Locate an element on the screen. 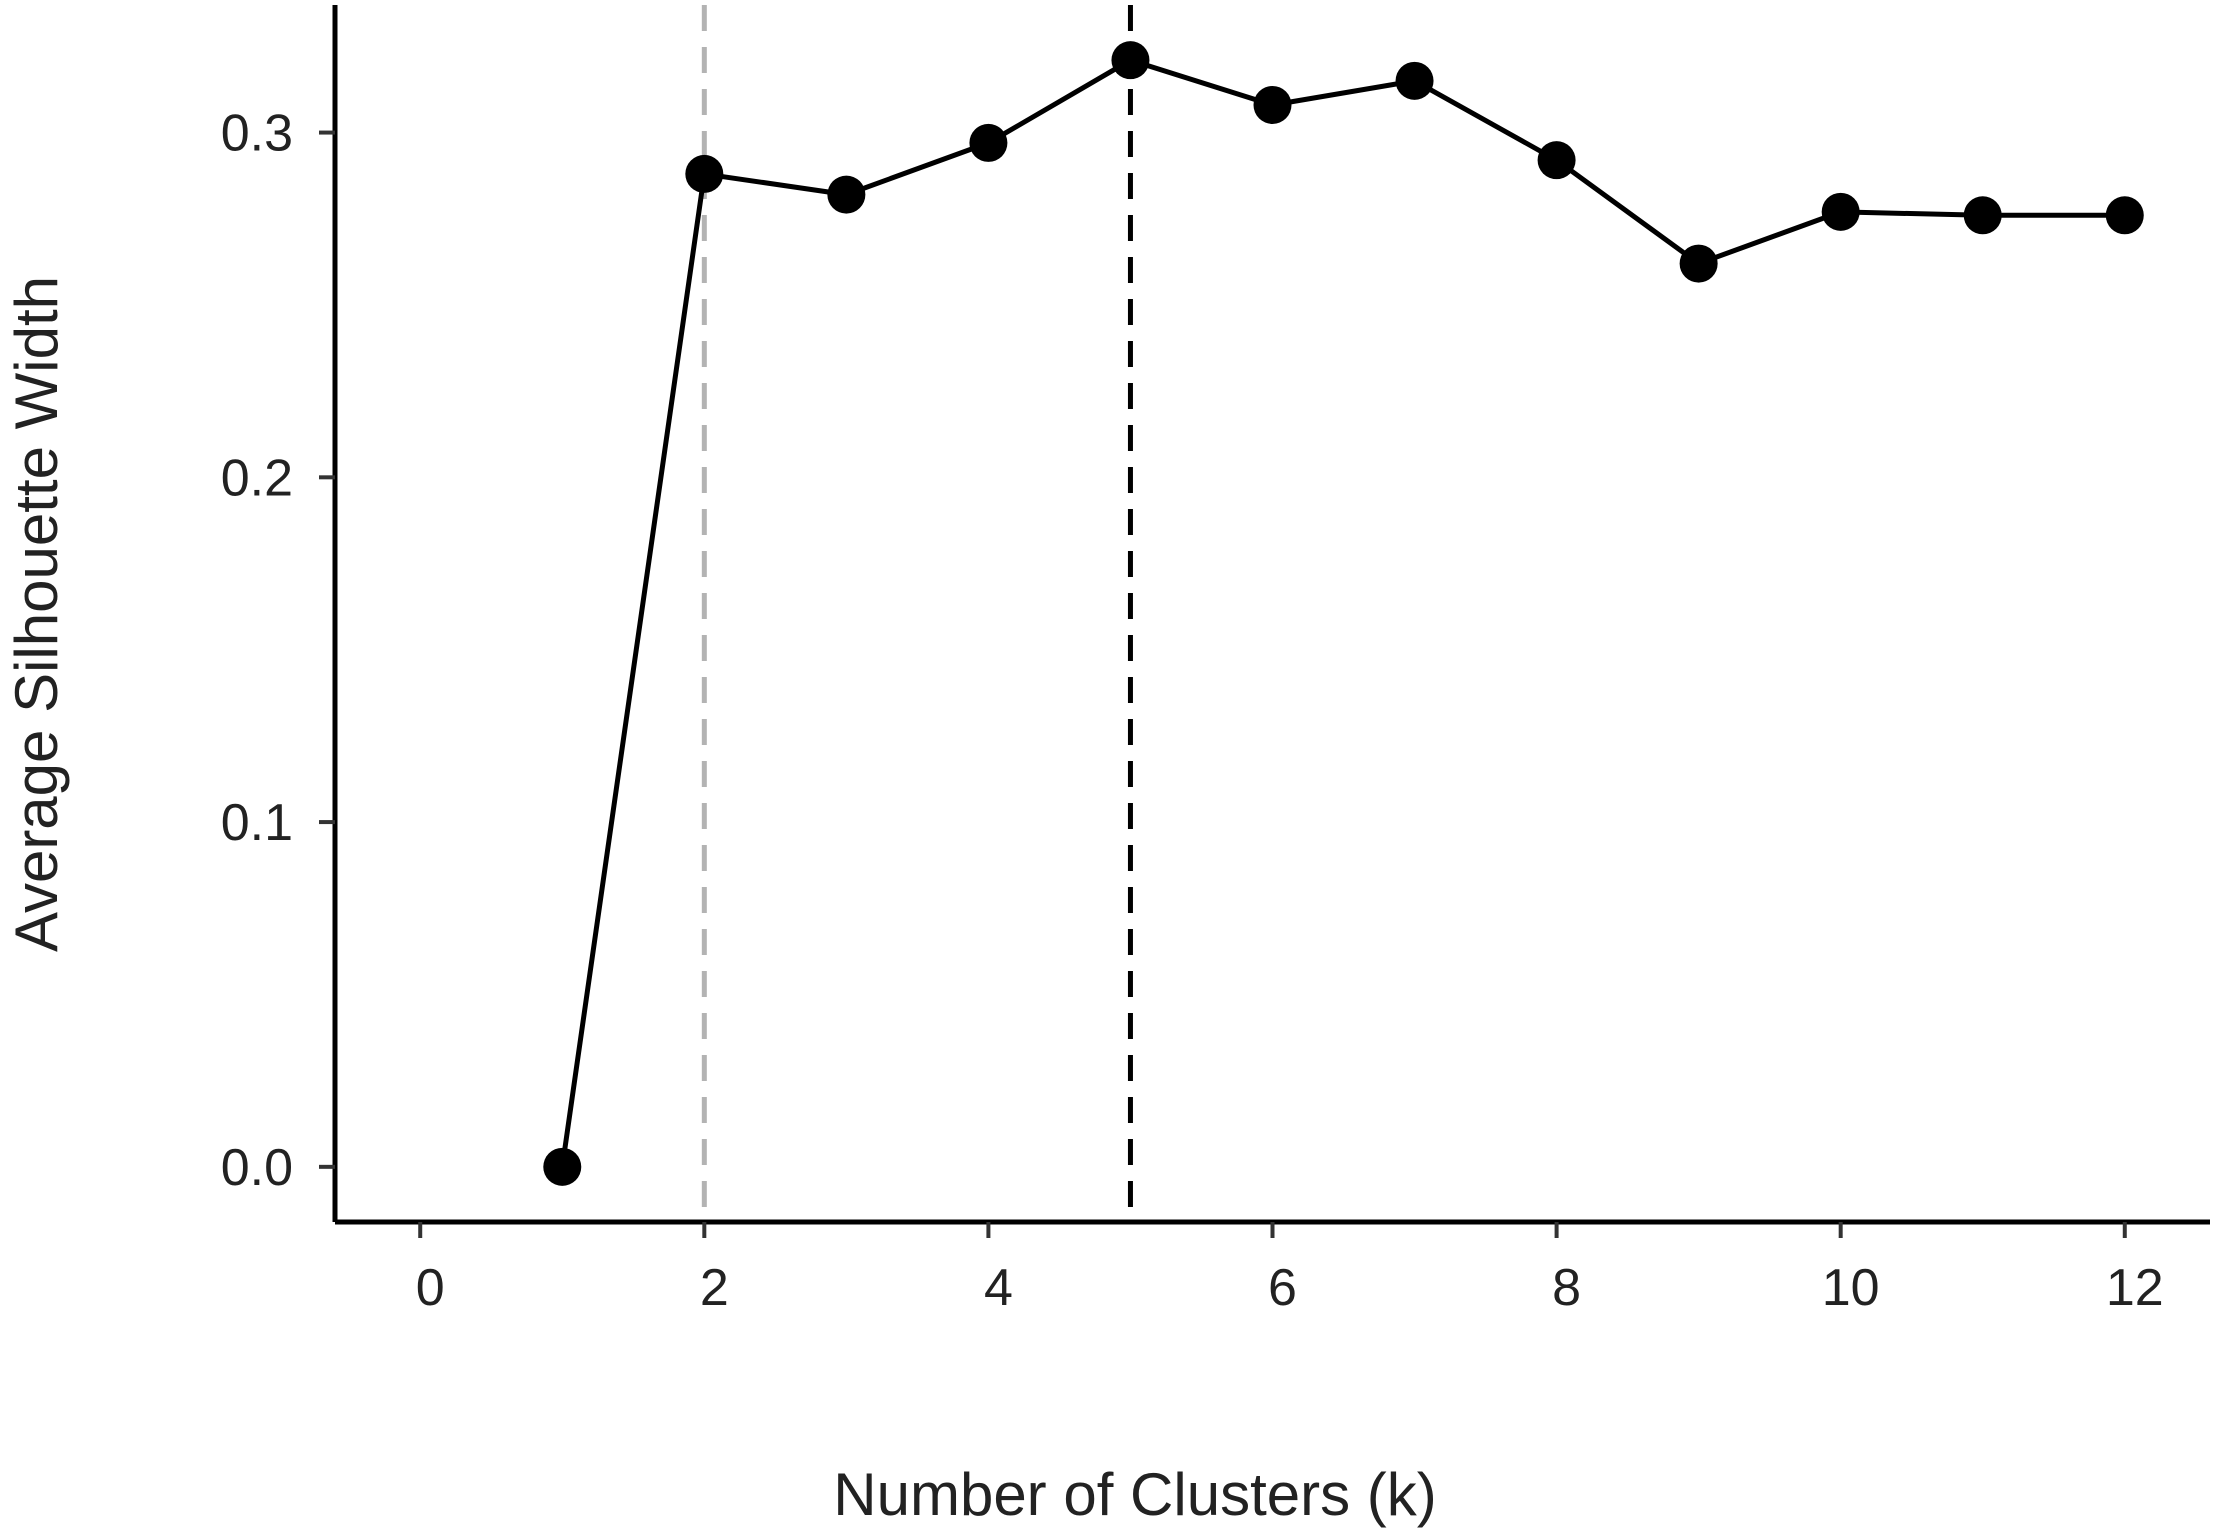  y-tick-label: 0.0 is located at coordinates (257, 1168).